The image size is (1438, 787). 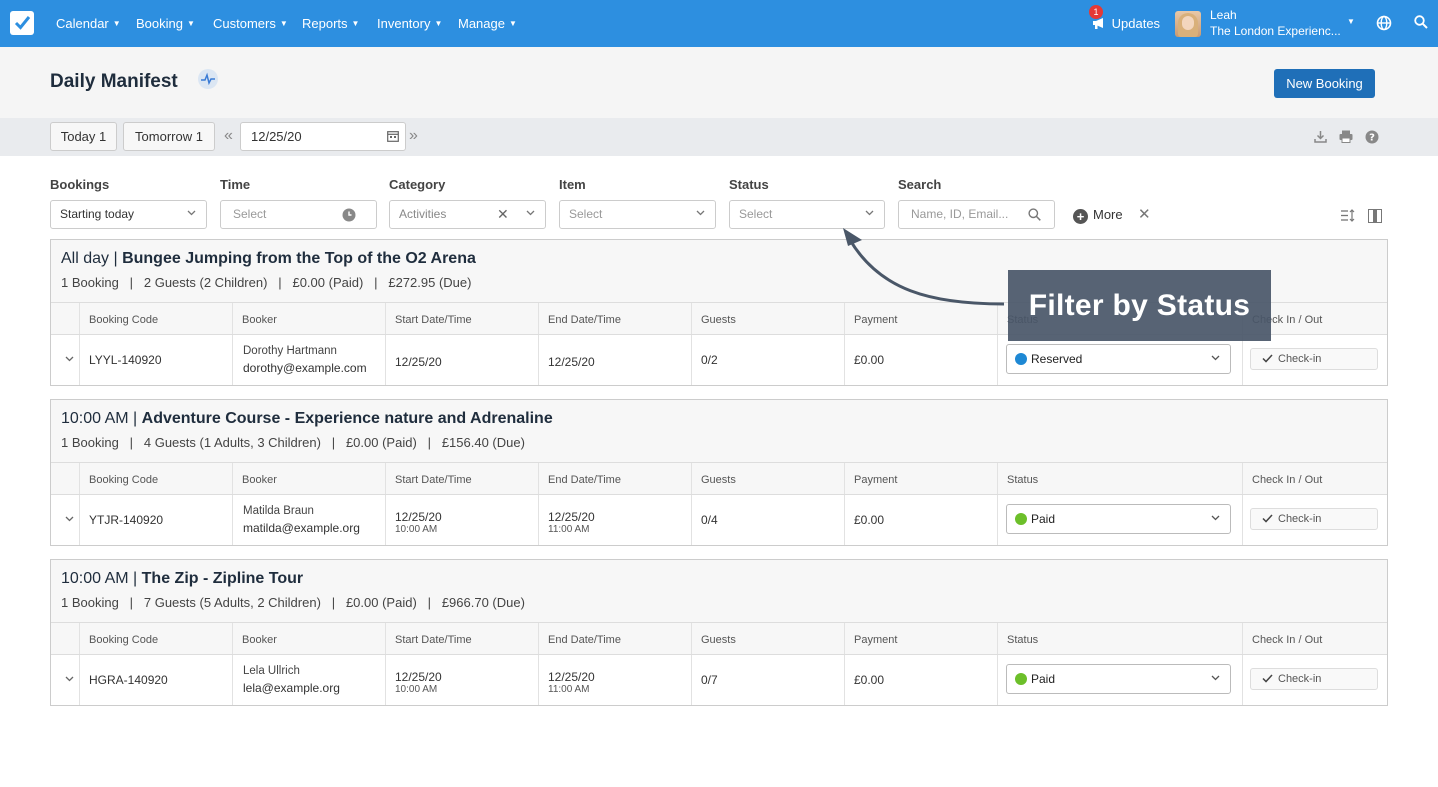 What do you see at coordinates (1346, 136) in the screenshot?
I see `print-icon` at bounding box center [1346, 136].